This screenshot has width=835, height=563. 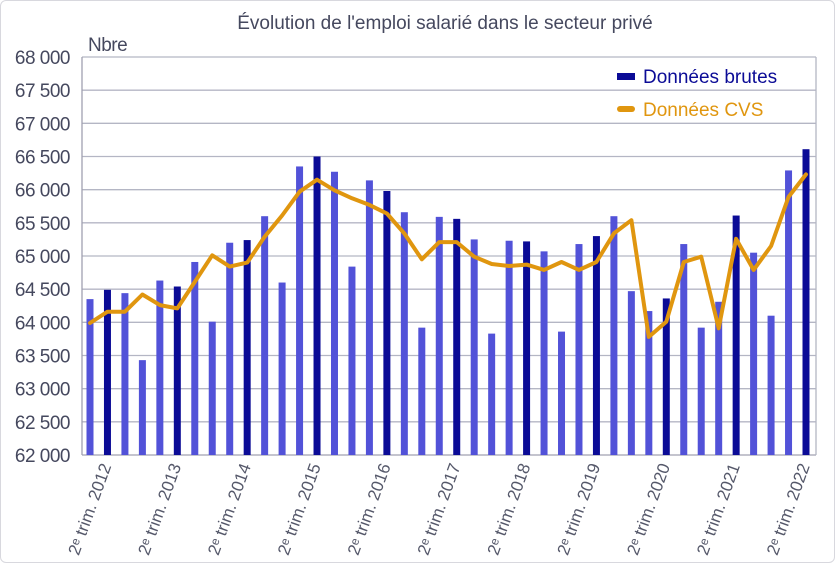 I want to click on x-tick-label: 2ᵉ trim. 2019, so click(x=578, y=509).